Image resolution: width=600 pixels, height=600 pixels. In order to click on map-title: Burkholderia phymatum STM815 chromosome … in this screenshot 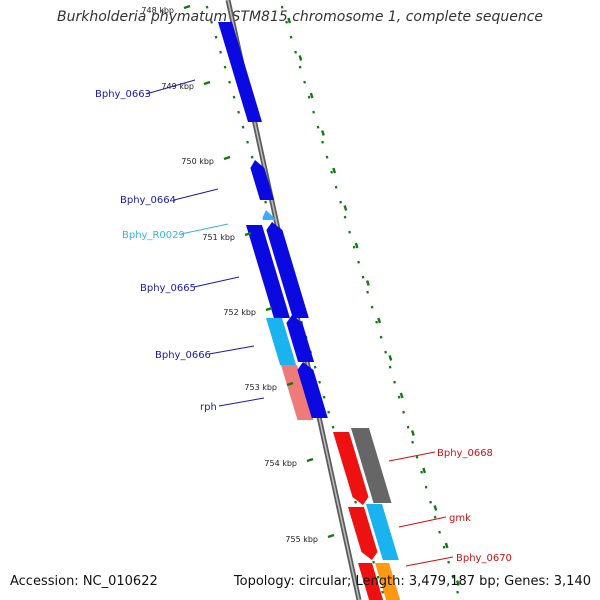, I will do `click(299, 17)`.